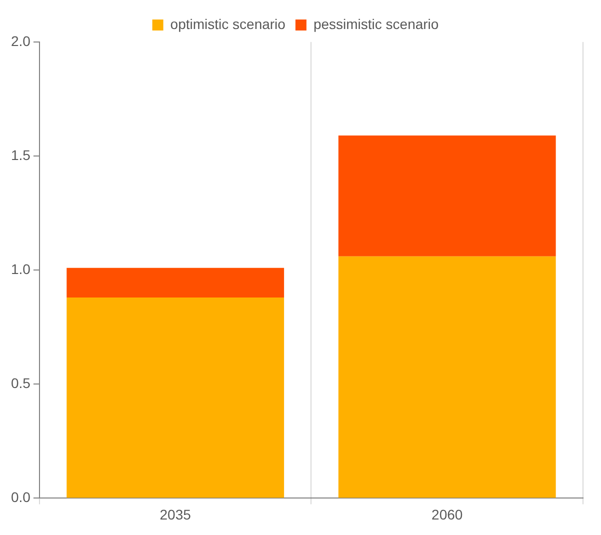 The image size is (601, 535). I want to click on legend-label: pessimistic scenario, so click(376, 24).